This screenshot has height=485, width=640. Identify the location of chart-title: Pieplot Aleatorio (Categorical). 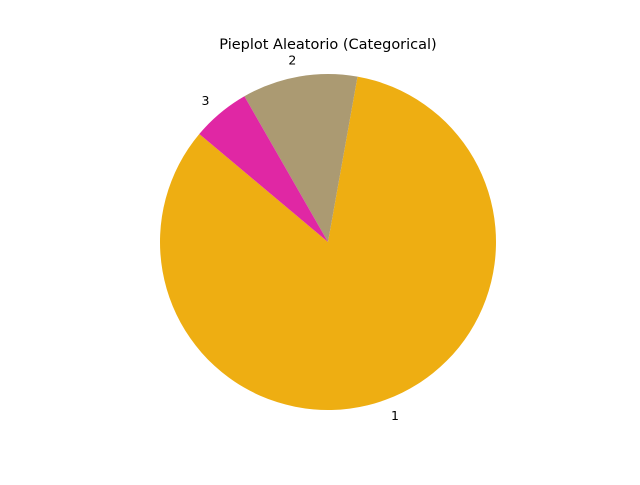
(327, 45).